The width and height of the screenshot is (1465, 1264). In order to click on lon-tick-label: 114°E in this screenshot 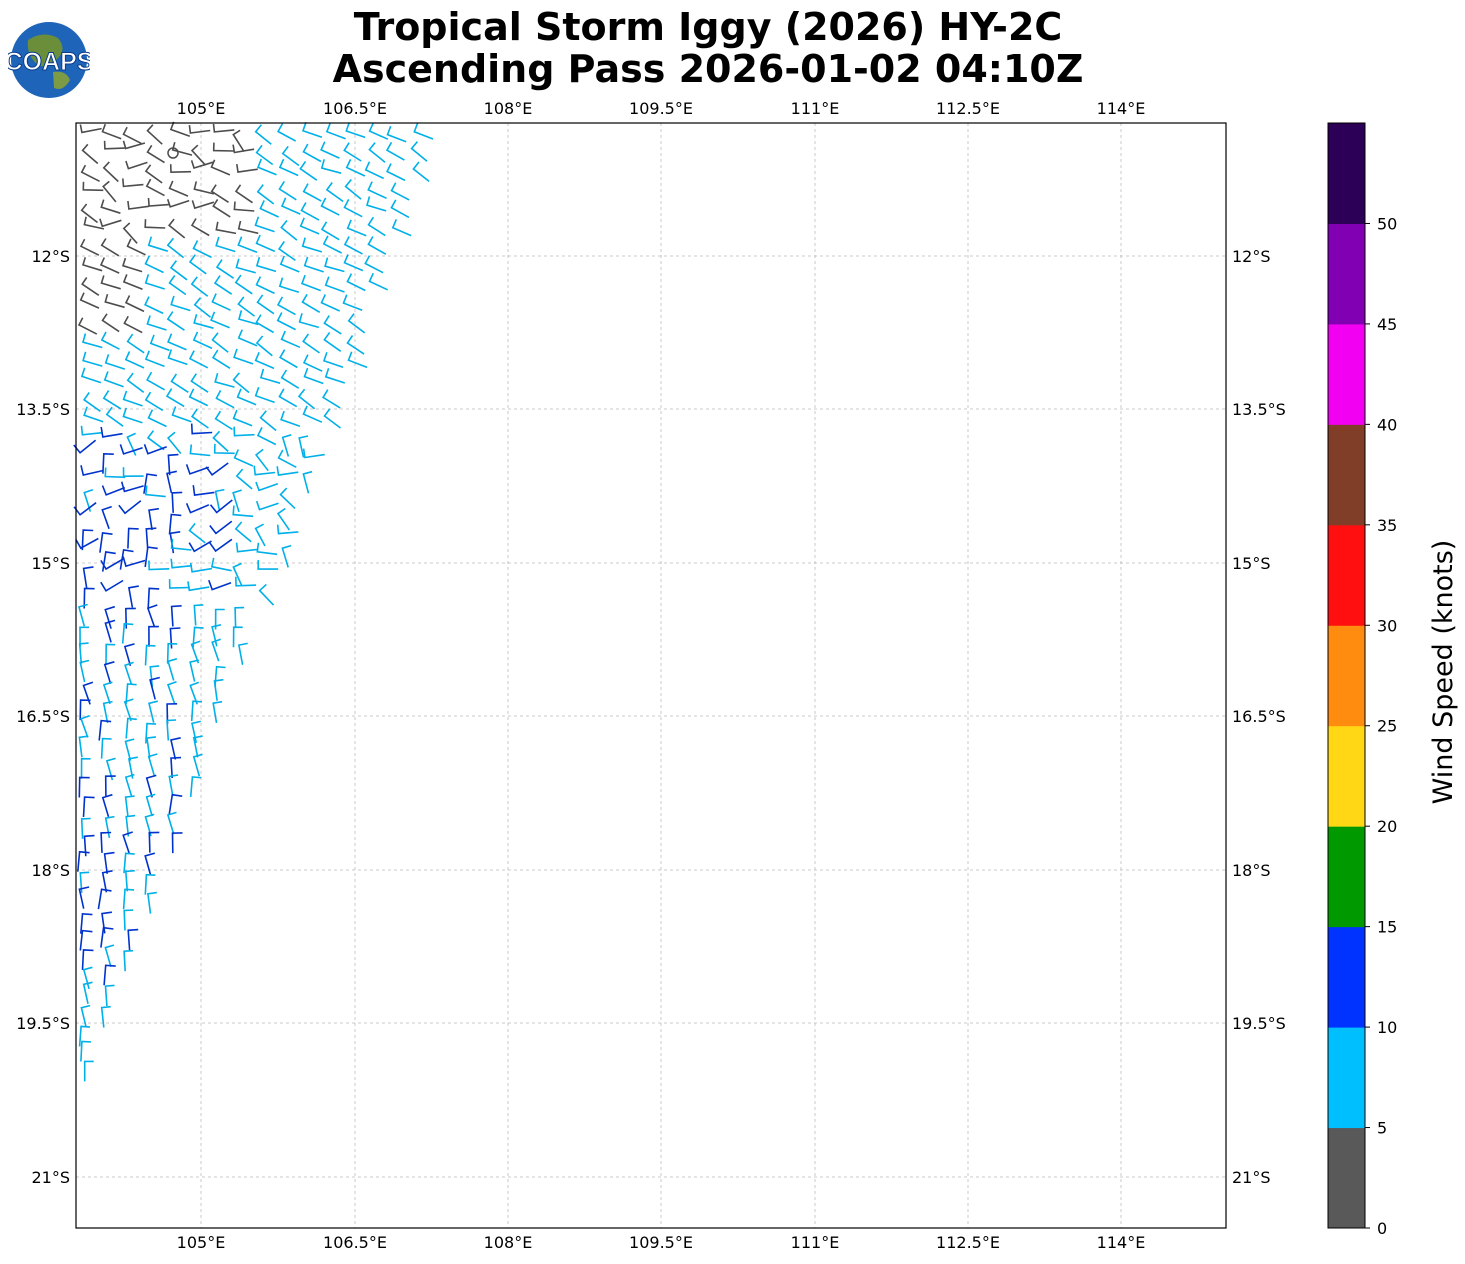, I will do `click(1121, 1242)`.